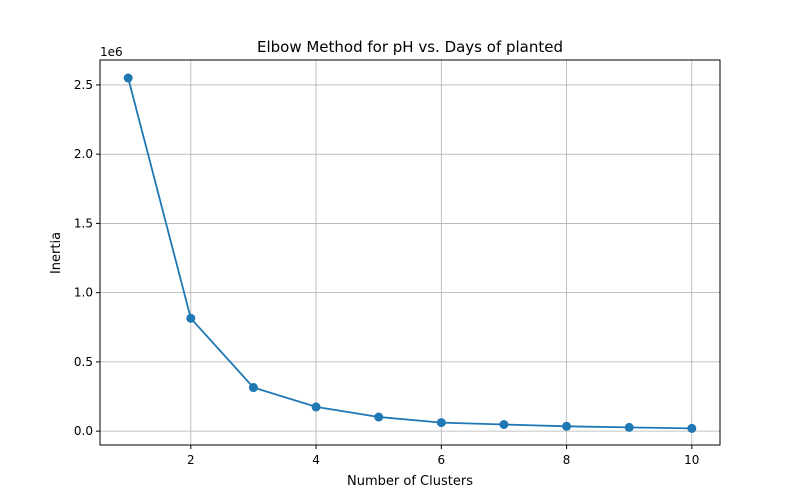  Describe the element at coordinates (83, 362) in the screenshot. I see `y-tick-label: 0.5` at that location.